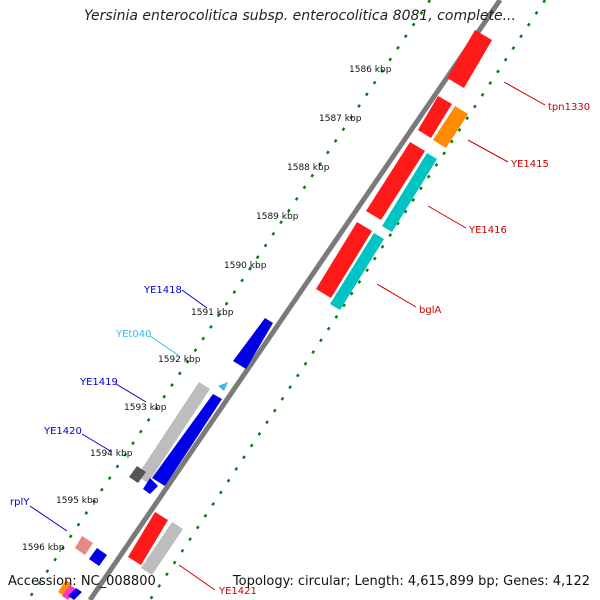  I want to click on gene-label-rply: rplY, so click(20, 502).